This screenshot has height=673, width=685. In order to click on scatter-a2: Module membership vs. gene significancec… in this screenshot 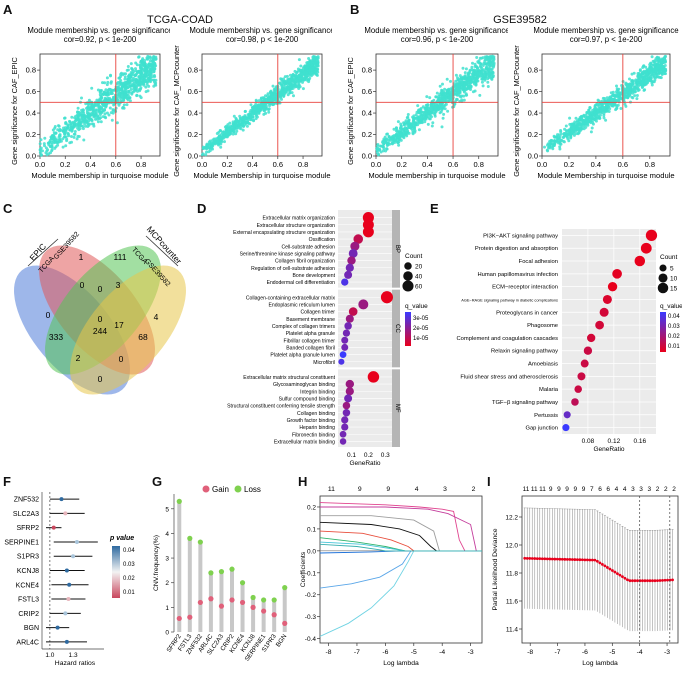, I will do `click(252, 103)`.